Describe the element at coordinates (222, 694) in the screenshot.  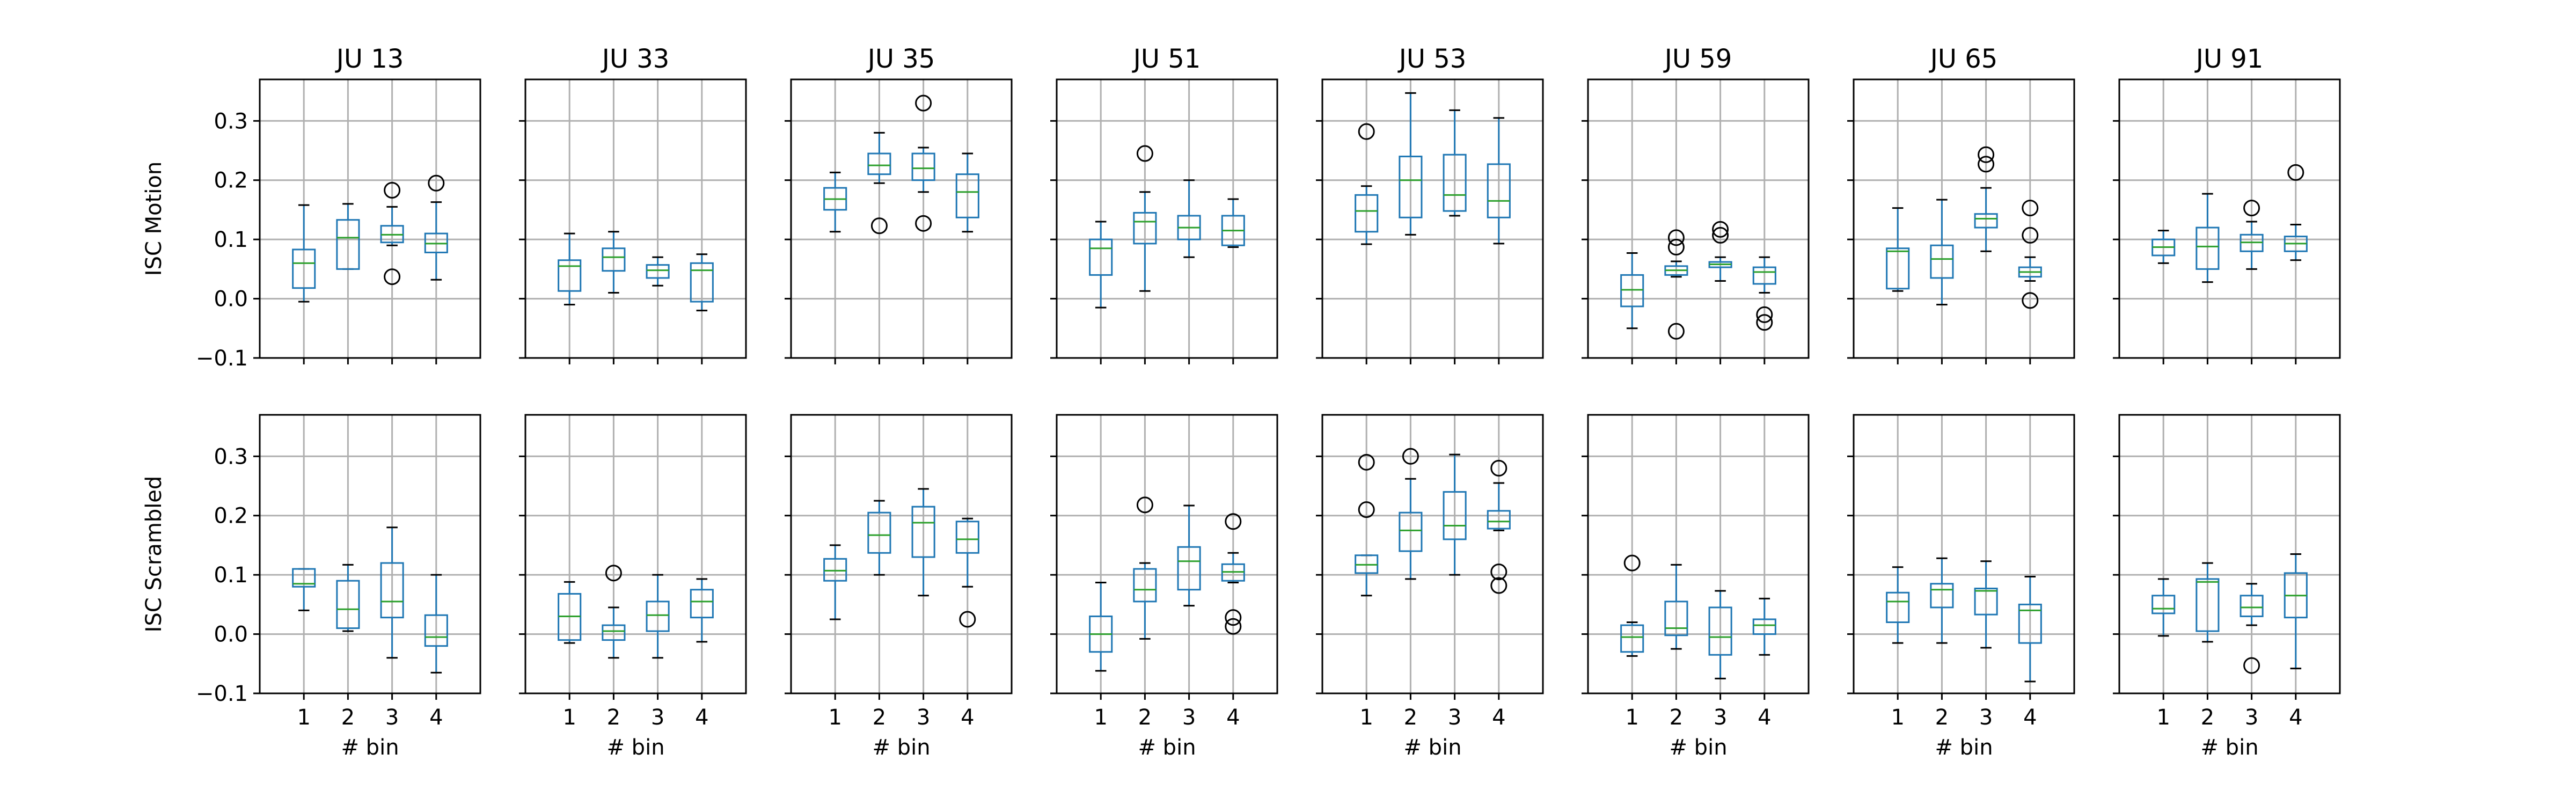
I see `y-tick-label: −0.1` at that location.